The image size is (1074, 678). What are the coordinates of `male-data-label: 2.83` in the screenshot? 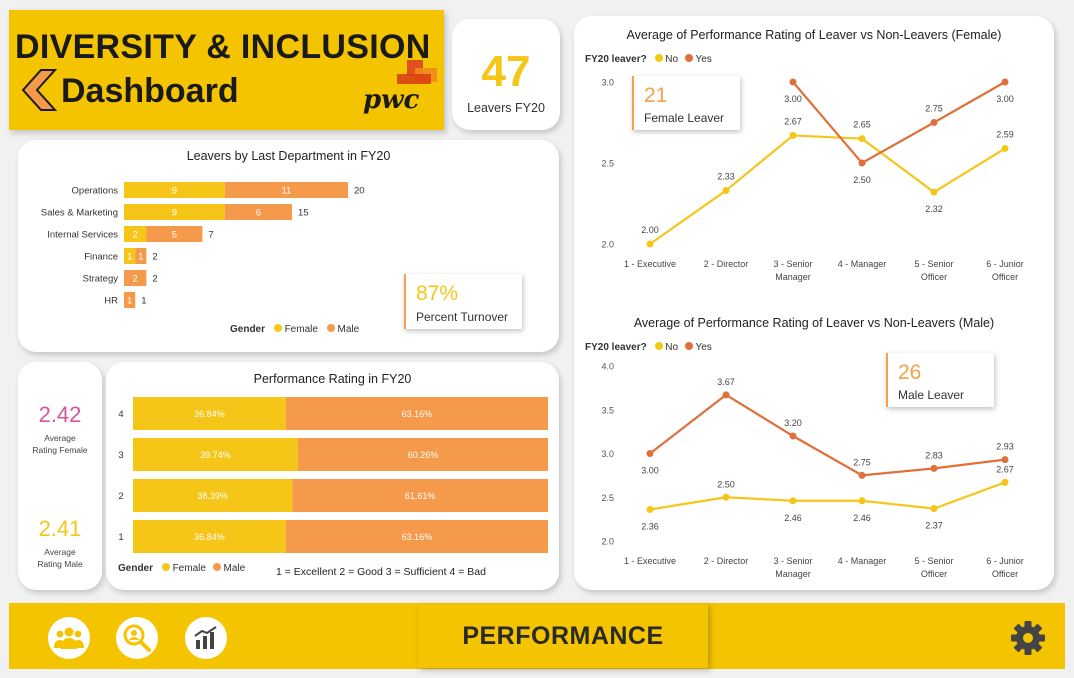 It's located at (934, 455).